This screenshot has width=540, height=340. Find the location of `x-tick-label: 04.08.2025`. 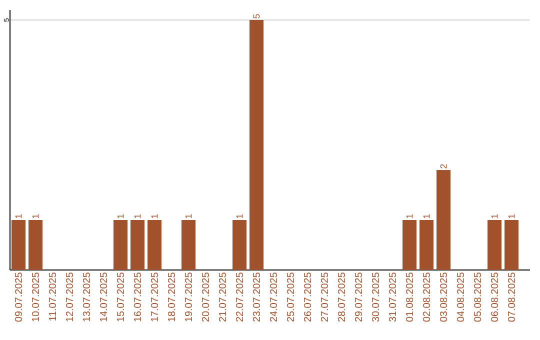

x-tick-label: 04.08.2025 is located at coordinates (460, 297).